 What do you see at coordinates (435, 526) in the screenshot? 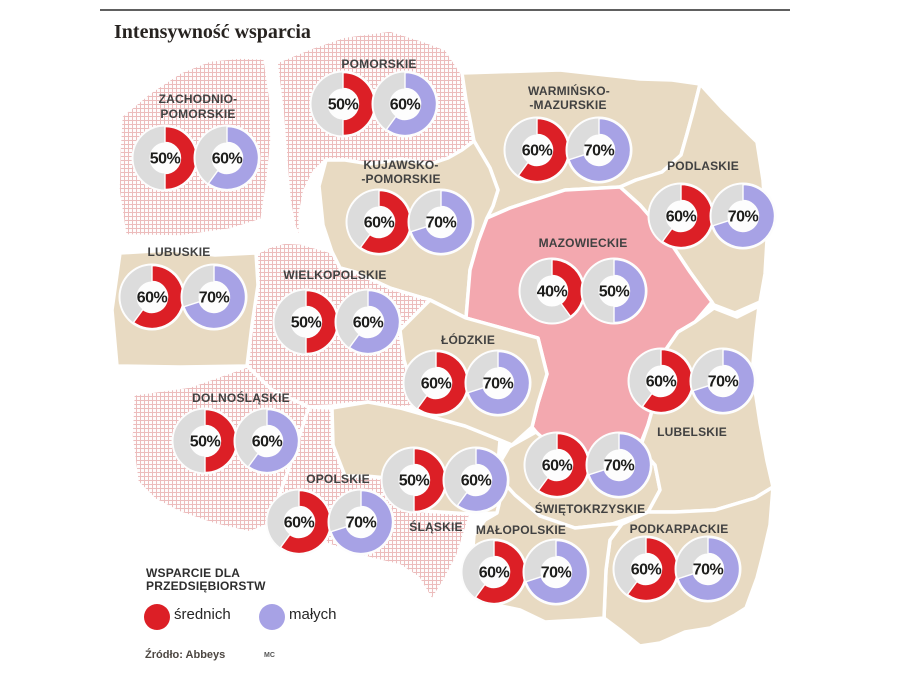
I see `svg-text: ŚLĄSKIE` at bounding box center [435, 526].